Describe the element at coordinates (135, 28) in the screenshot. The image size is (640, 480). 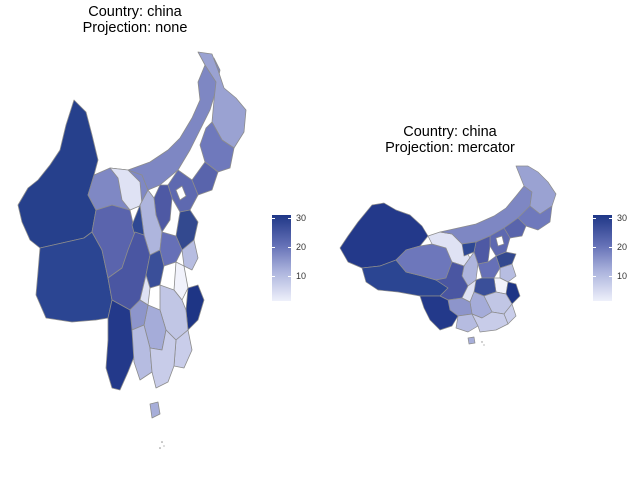
I see `title-projection-line: Projection: none` at that location.